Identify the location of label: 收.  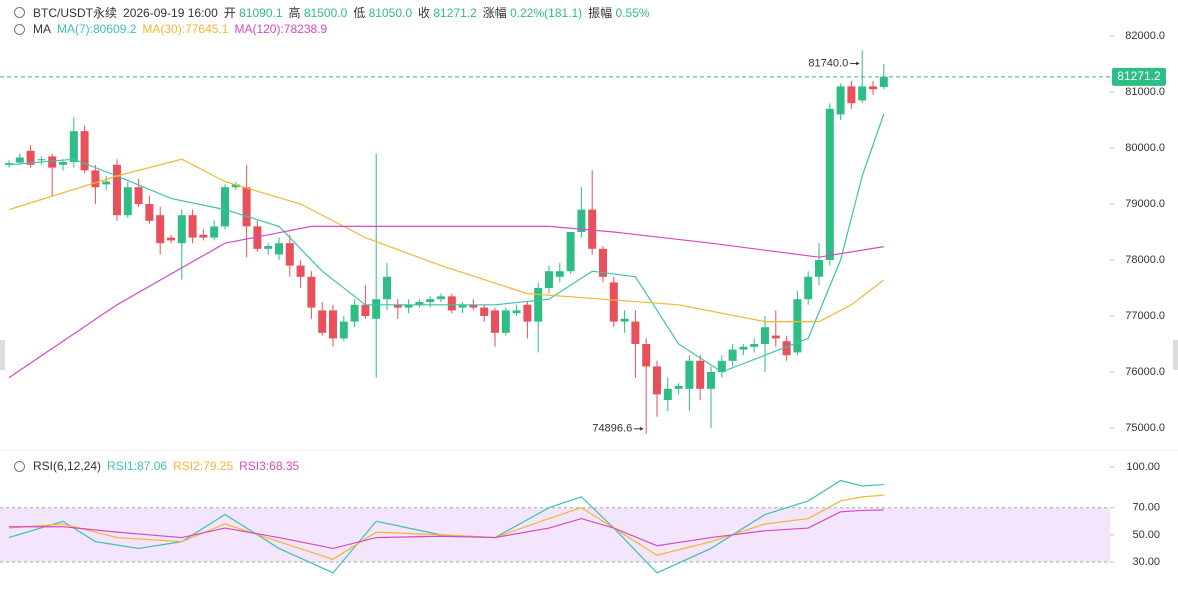
(424, 13).